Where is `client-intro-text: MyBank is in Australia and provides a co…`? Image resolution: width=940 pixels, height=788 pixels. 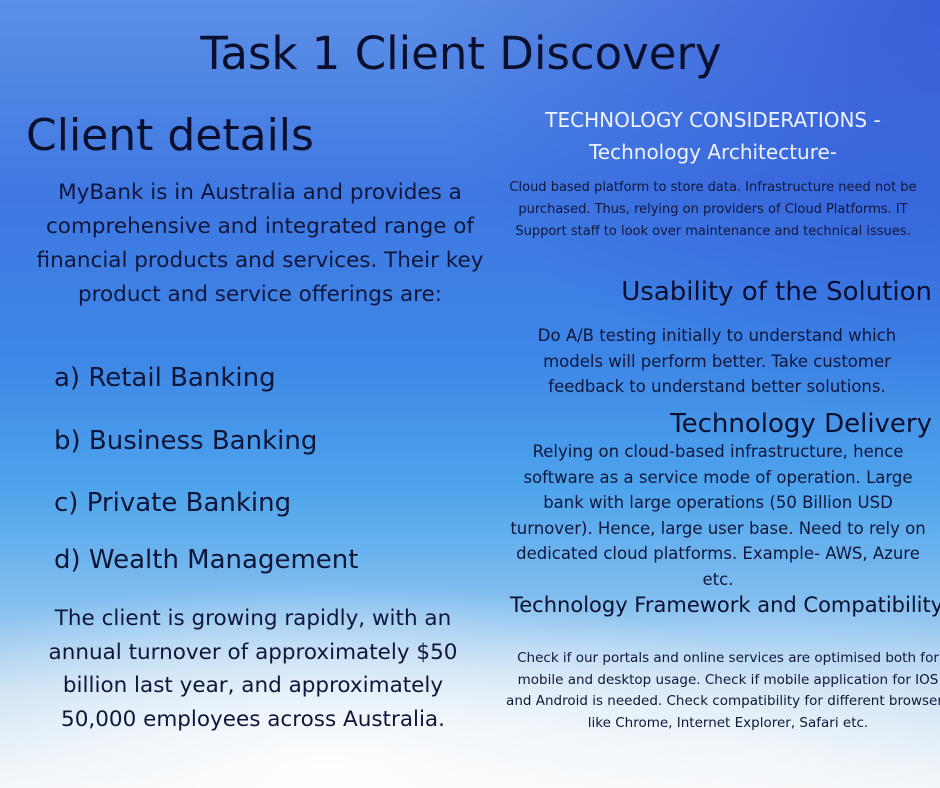 client-intro-text: MyBank is in Australia and provides a co… is located at coordinates (260, 243).